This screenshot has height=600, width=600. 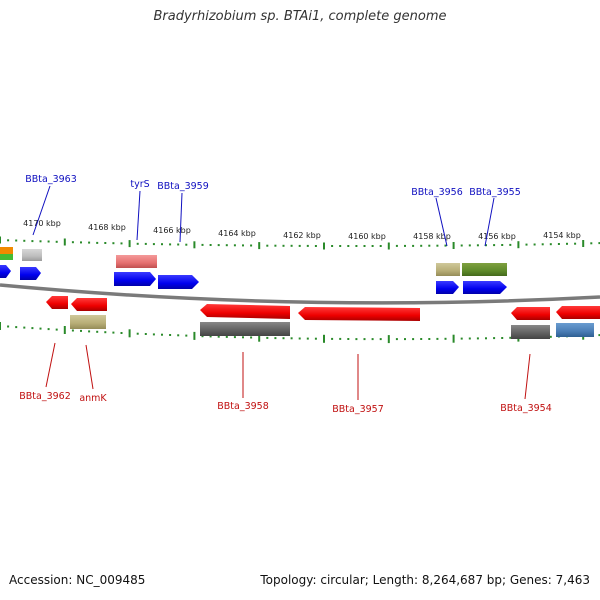 What do you see at coordinates (448, 269) in the screenshot?
I see `gene-khaki-top` at bounding box center [448, 269].